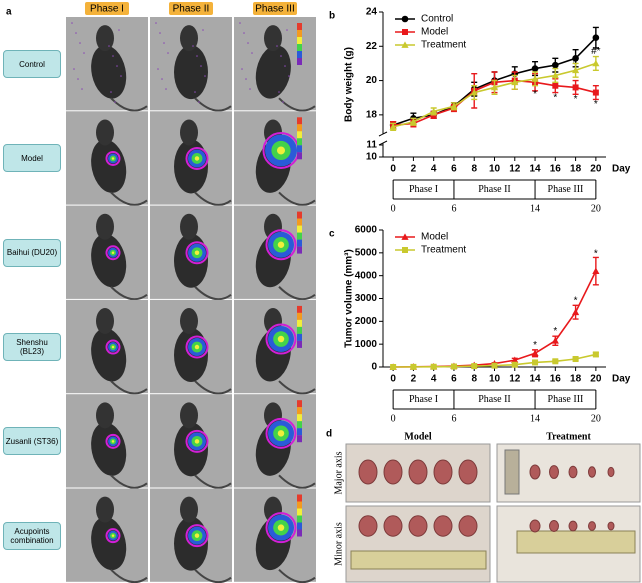 The image size is (642, 583). What do you see at coordinates (32, 347) in the screenshot?
I see `group-label: Shenshu (BL23)` at bounding box center [32, 347].